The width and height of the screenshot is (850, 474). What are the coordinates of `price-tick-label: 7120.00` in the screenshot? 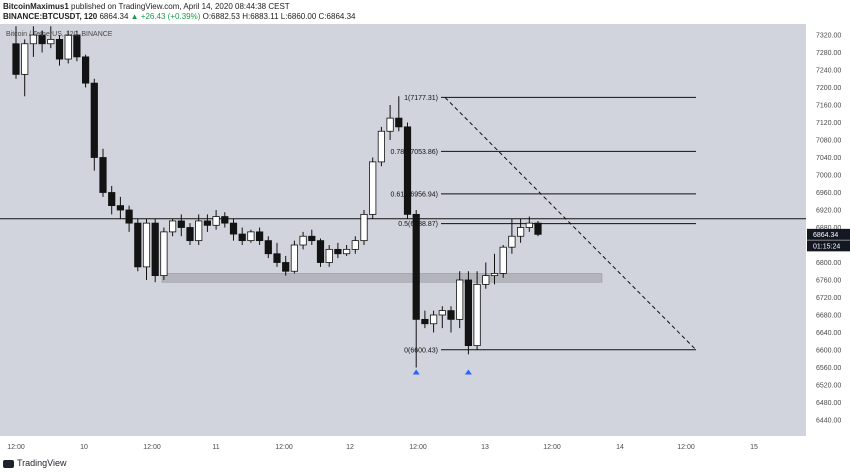 It's located at (828, 123).